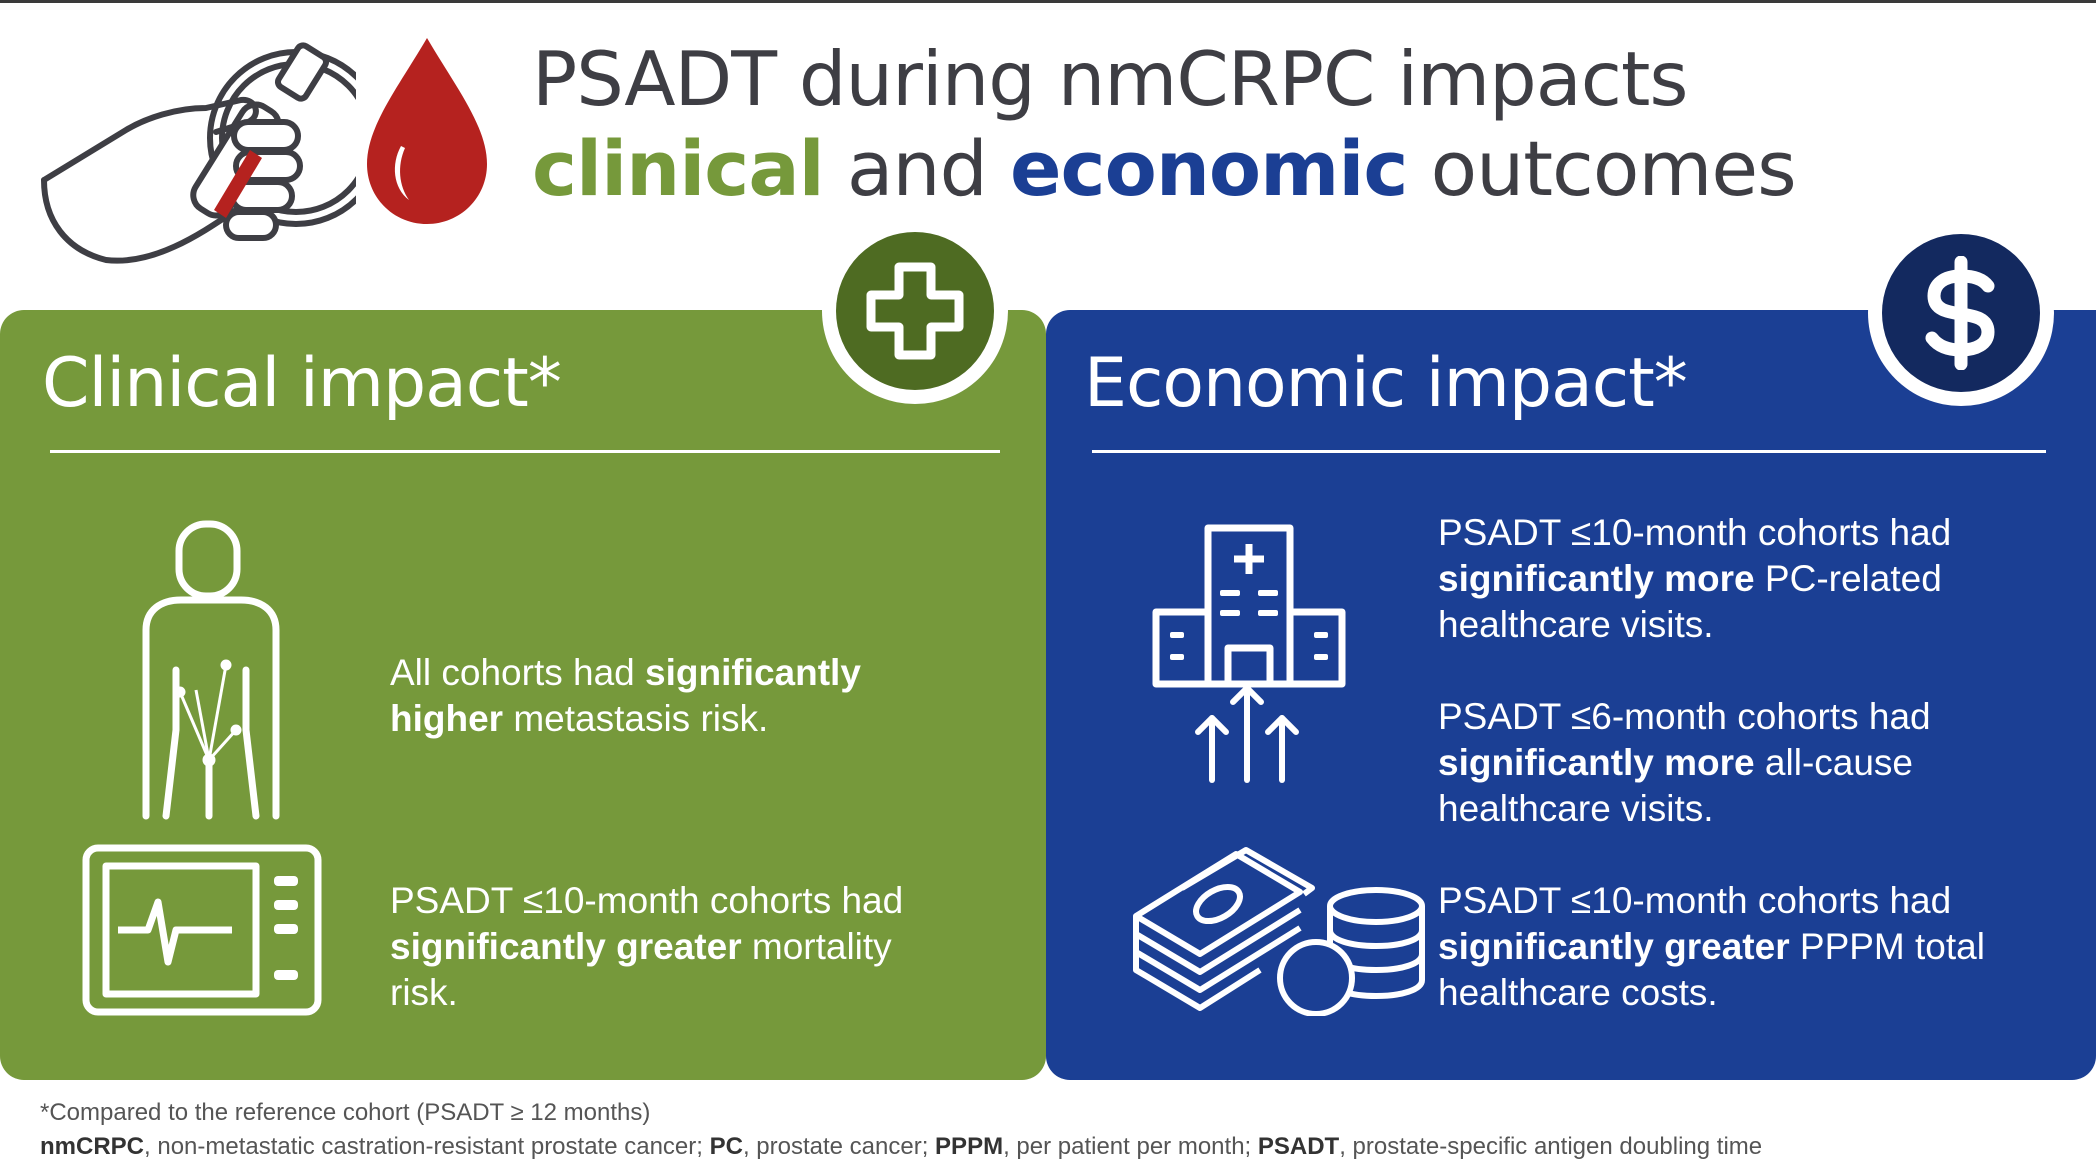 The width and height of the screenshot is (2096, 1176). I want to click on abbr-term-pc: PC, so click(726, 1146).